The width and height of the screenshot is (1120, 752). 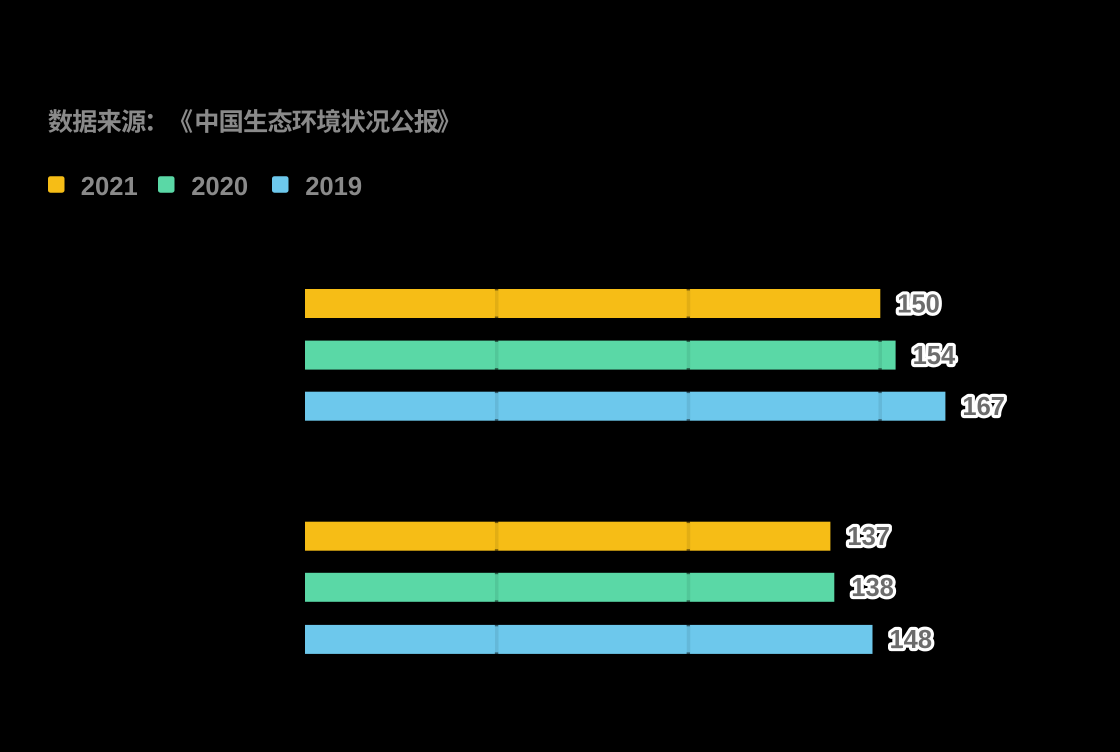 I want to click on svg-text: 137, so click(x=868, y=537).